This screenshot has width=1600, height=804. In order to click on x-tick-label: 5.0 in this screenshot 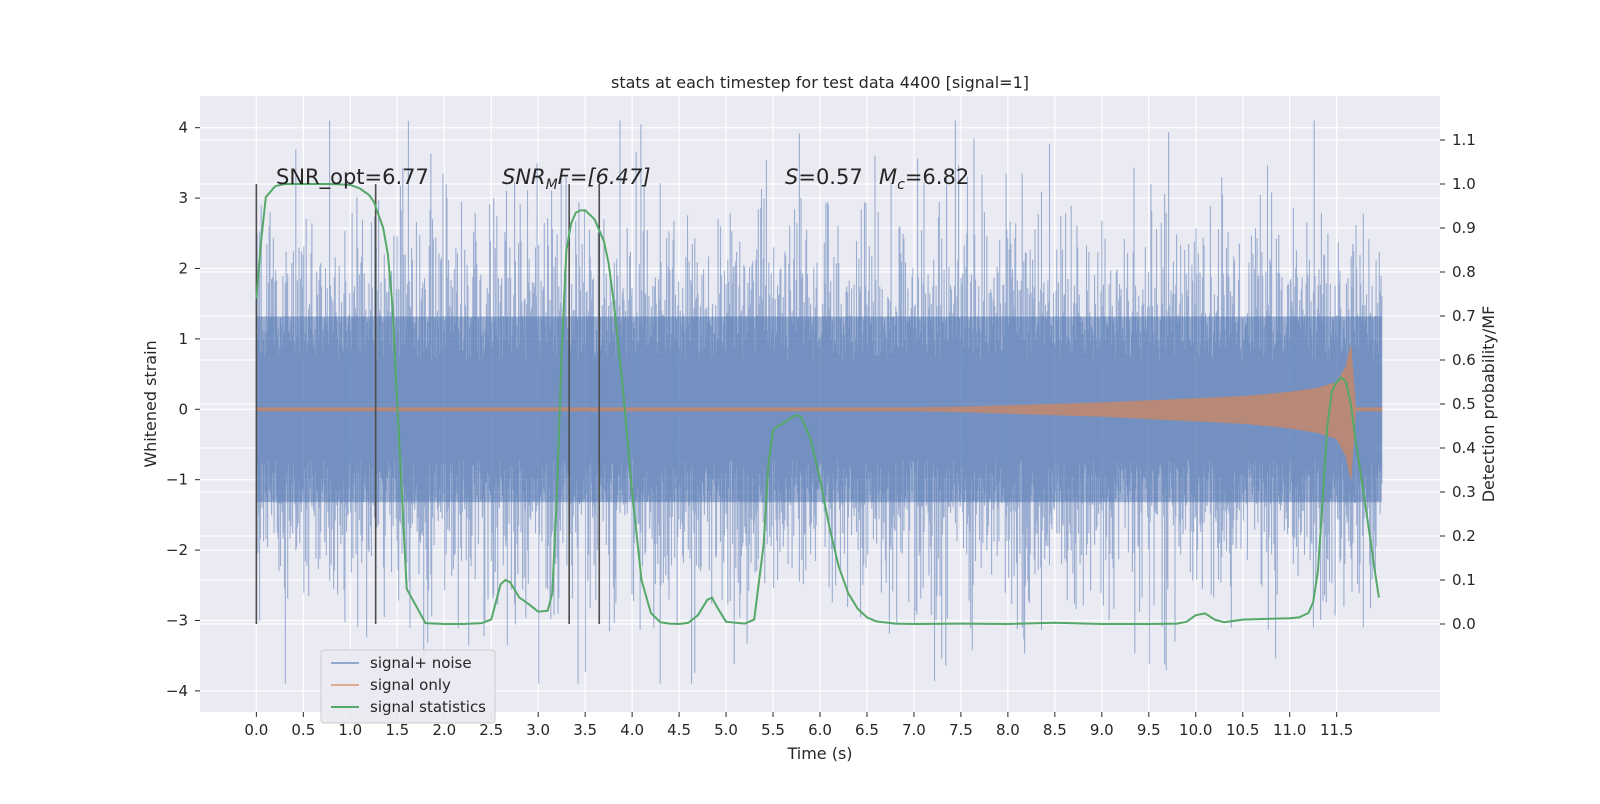, I will do `click(726, 730)`.